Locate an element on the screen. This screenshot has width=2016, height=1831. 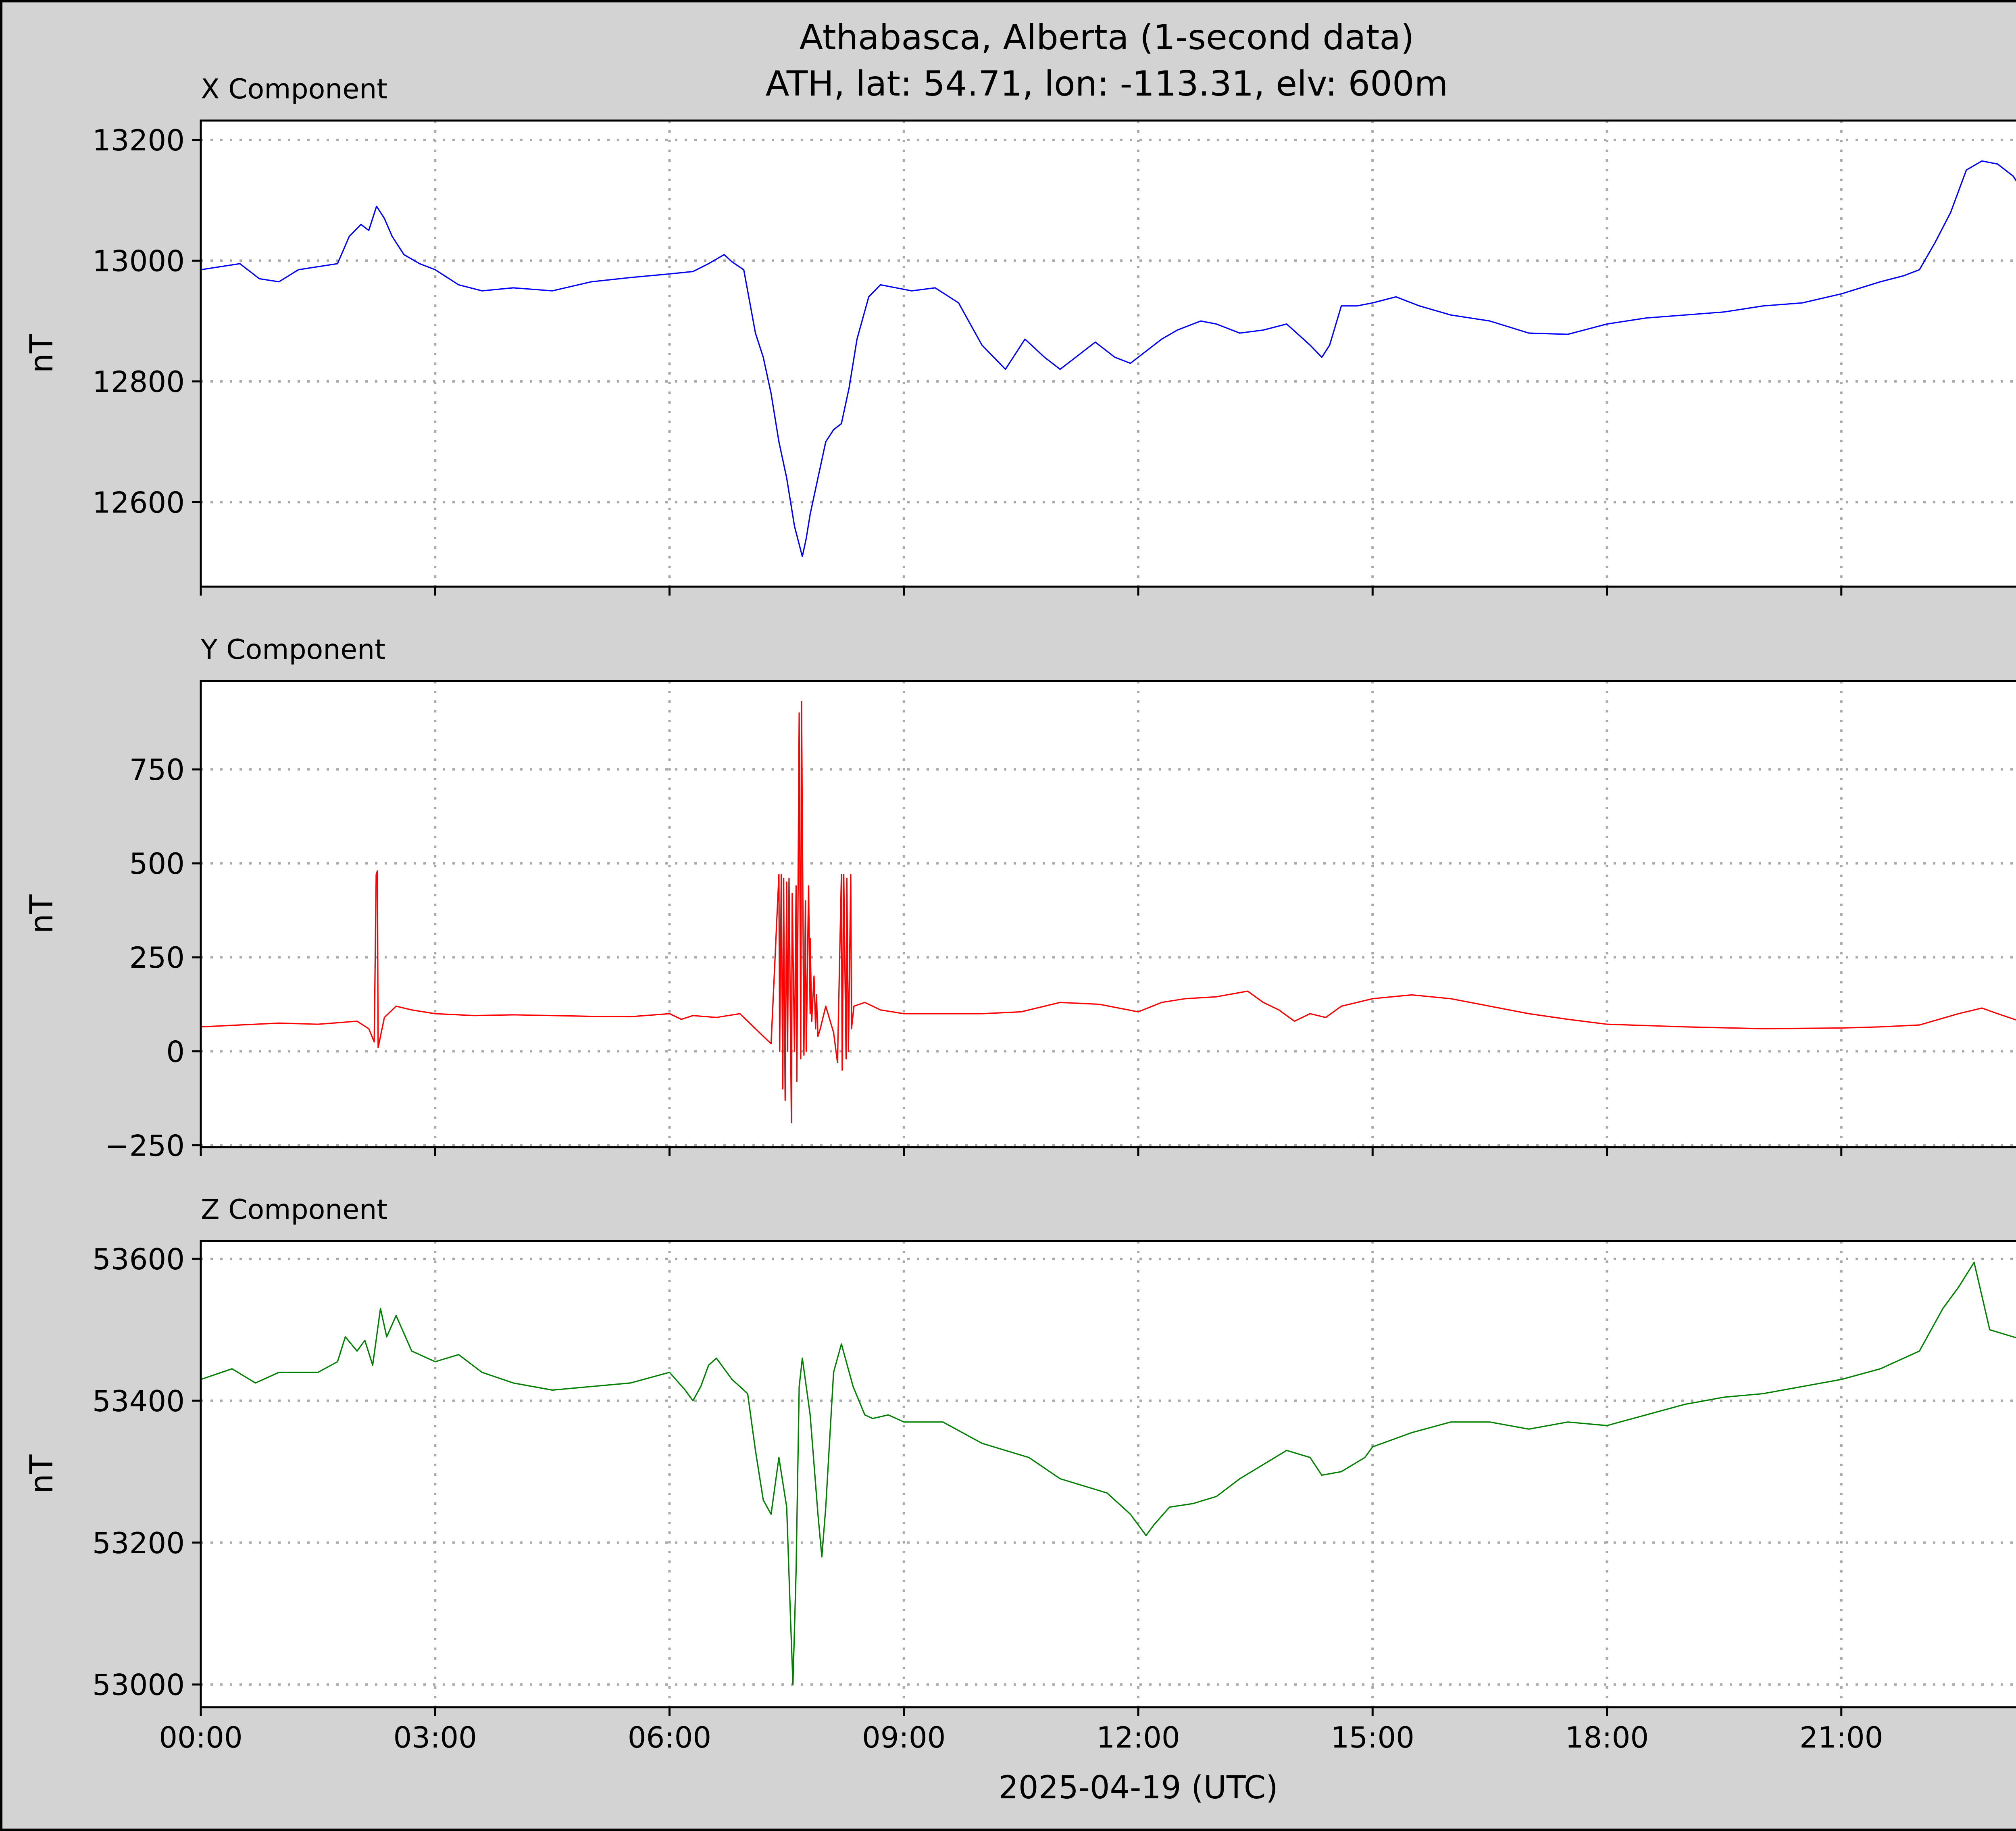
panel-x-ytick-label: 13000 is located at coordinates (138, 261).